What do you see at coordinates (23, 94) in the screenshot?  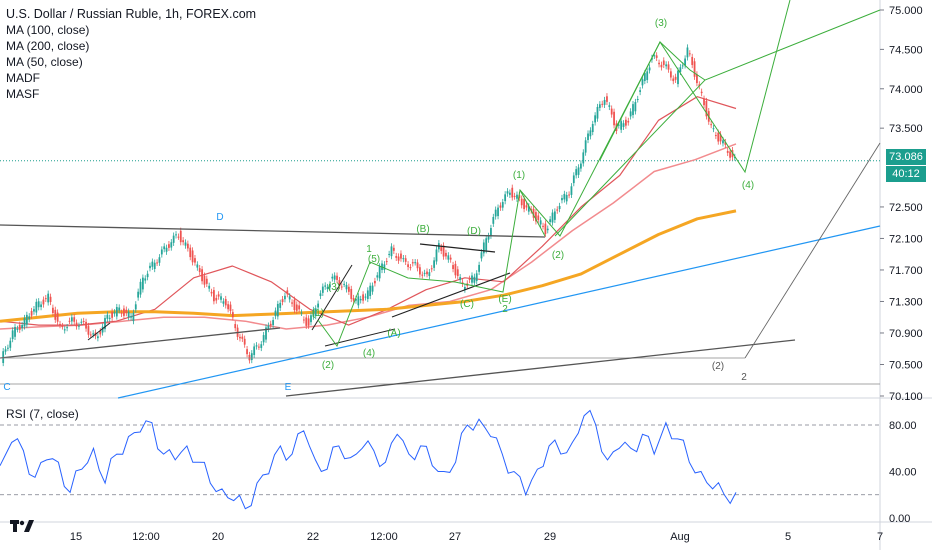 I see `indicator-masf: MASF` at bounding box center [23, 94].